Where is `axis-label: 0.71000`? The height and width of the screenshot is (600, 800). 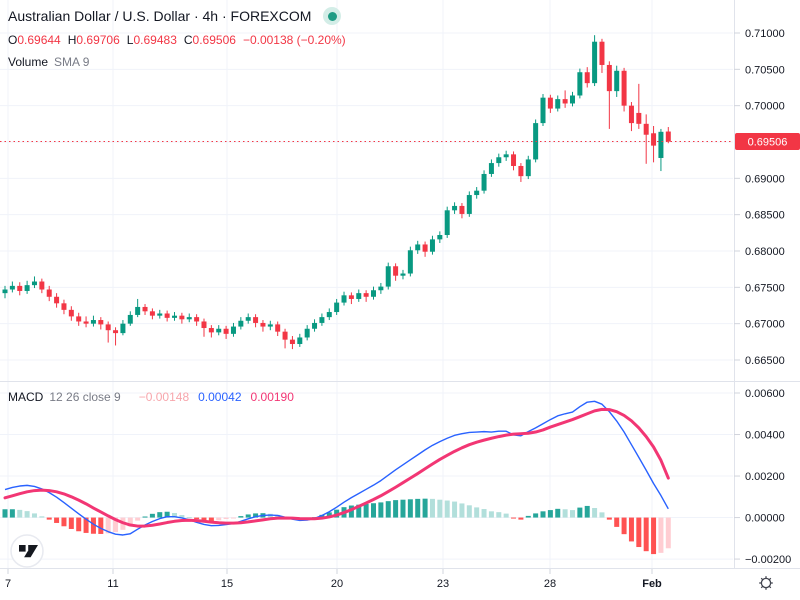 axis-label: 0.71000 is located at coordinates (765, 34).